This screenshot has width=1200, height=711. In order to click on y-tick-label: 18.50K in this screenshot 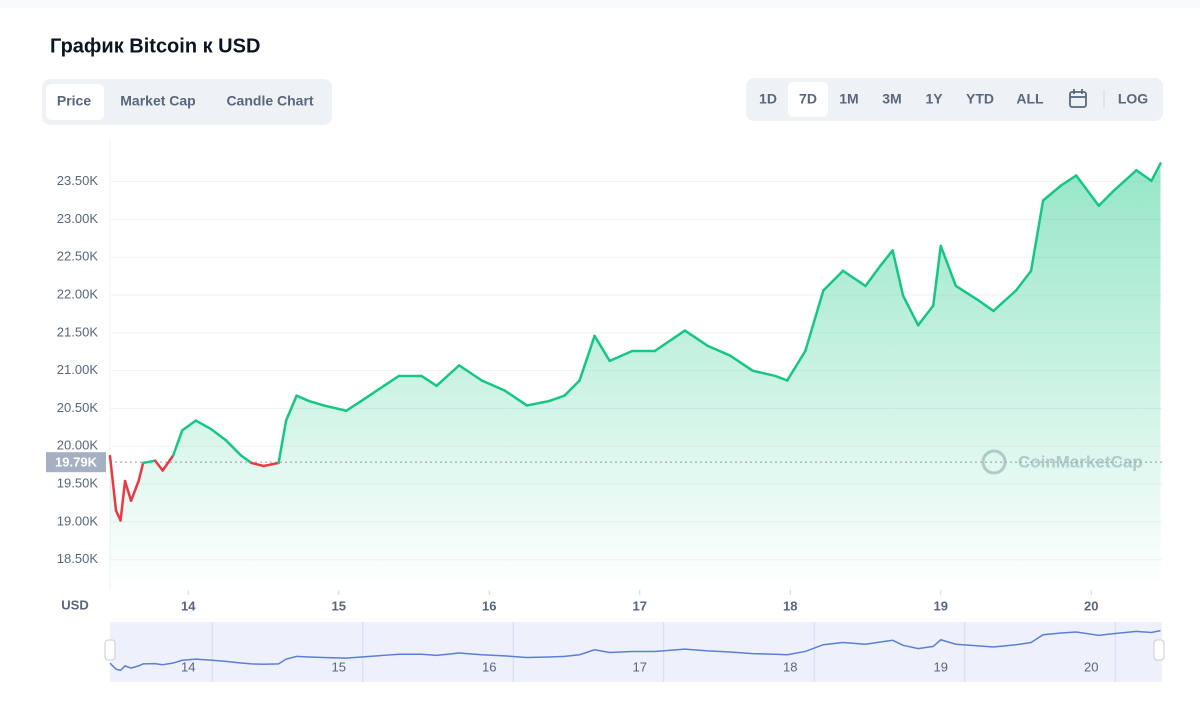, I will do `click(78, 558)`.